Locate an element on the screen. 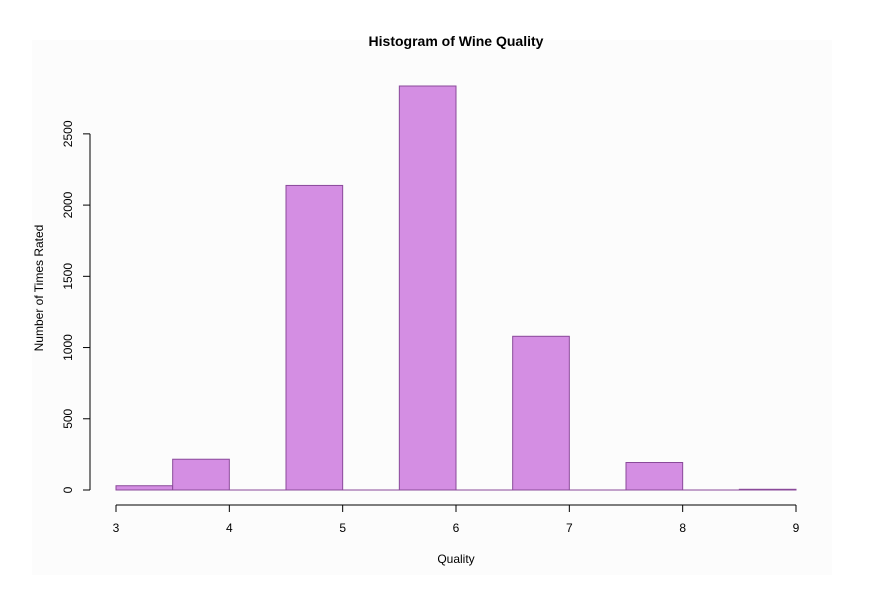 The height and width of the screenshot is (594, 884). y-tick-label-5: 2500 is located at coordinates (68, 133).